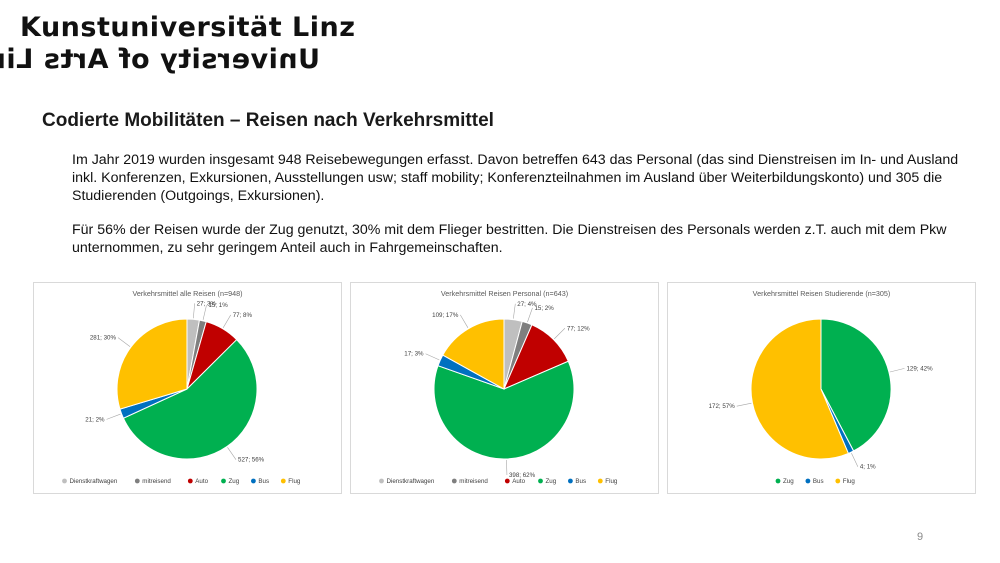 This screenshot has height=563, width=1000. I want to click on data-label-flug: 172; 57%, so click(722, 406).